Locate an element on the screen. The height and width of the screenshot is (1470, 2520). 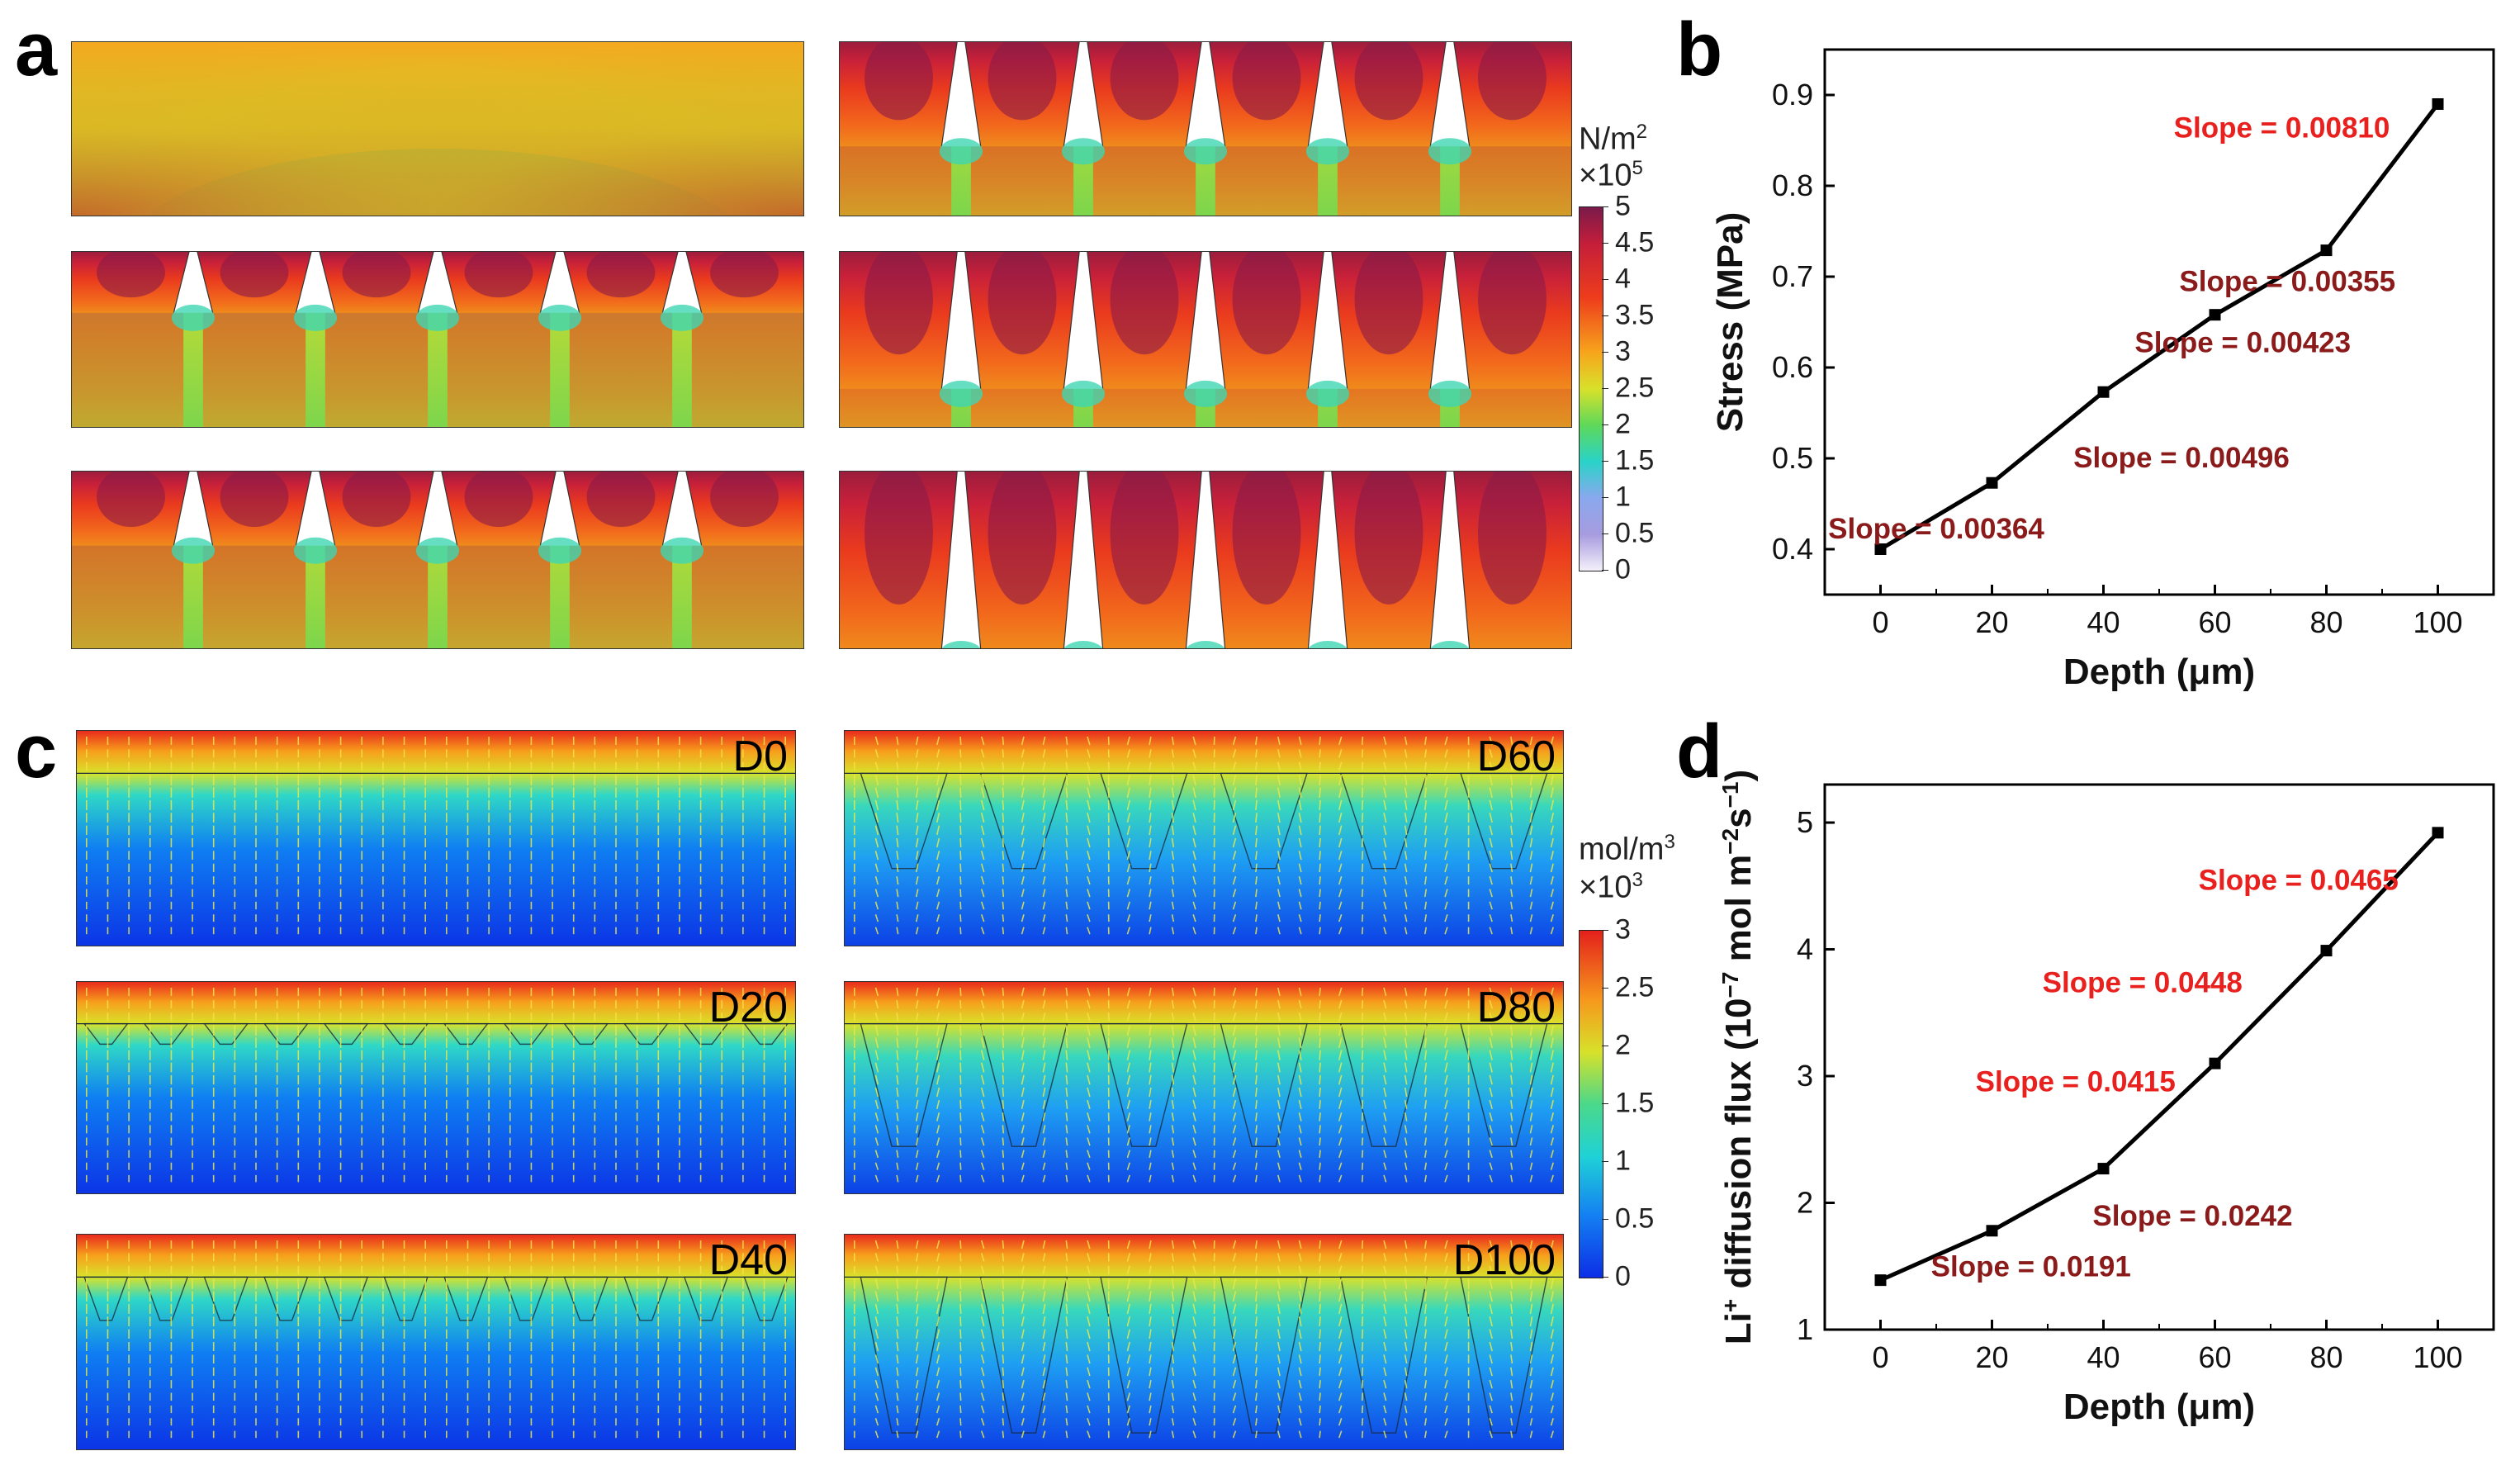
stress-chart-x-tick-label: 20 is located at coordinates (1991, 622).